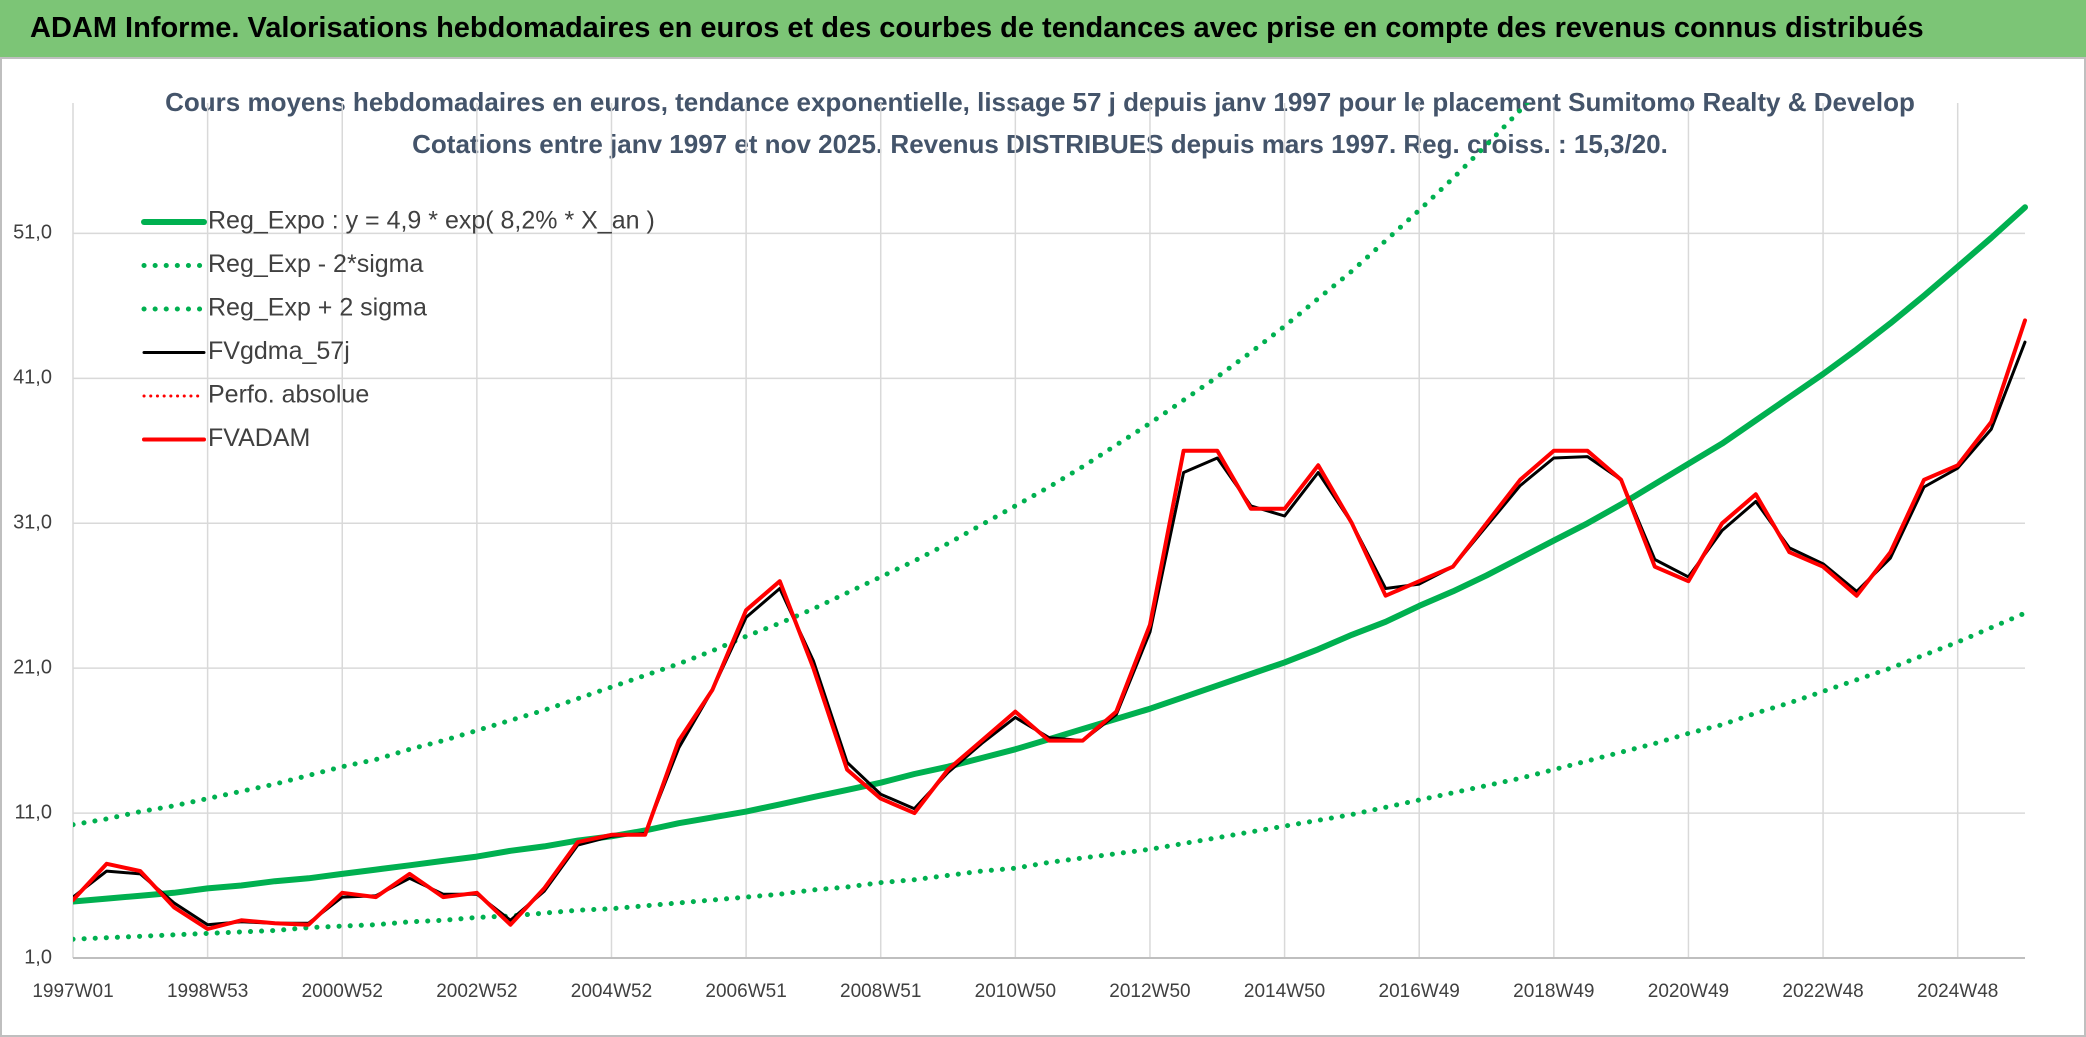  Describe the element at coordinates (72, 991) in the screenshot. I see `x-tick-label: 1997W01` at that location.